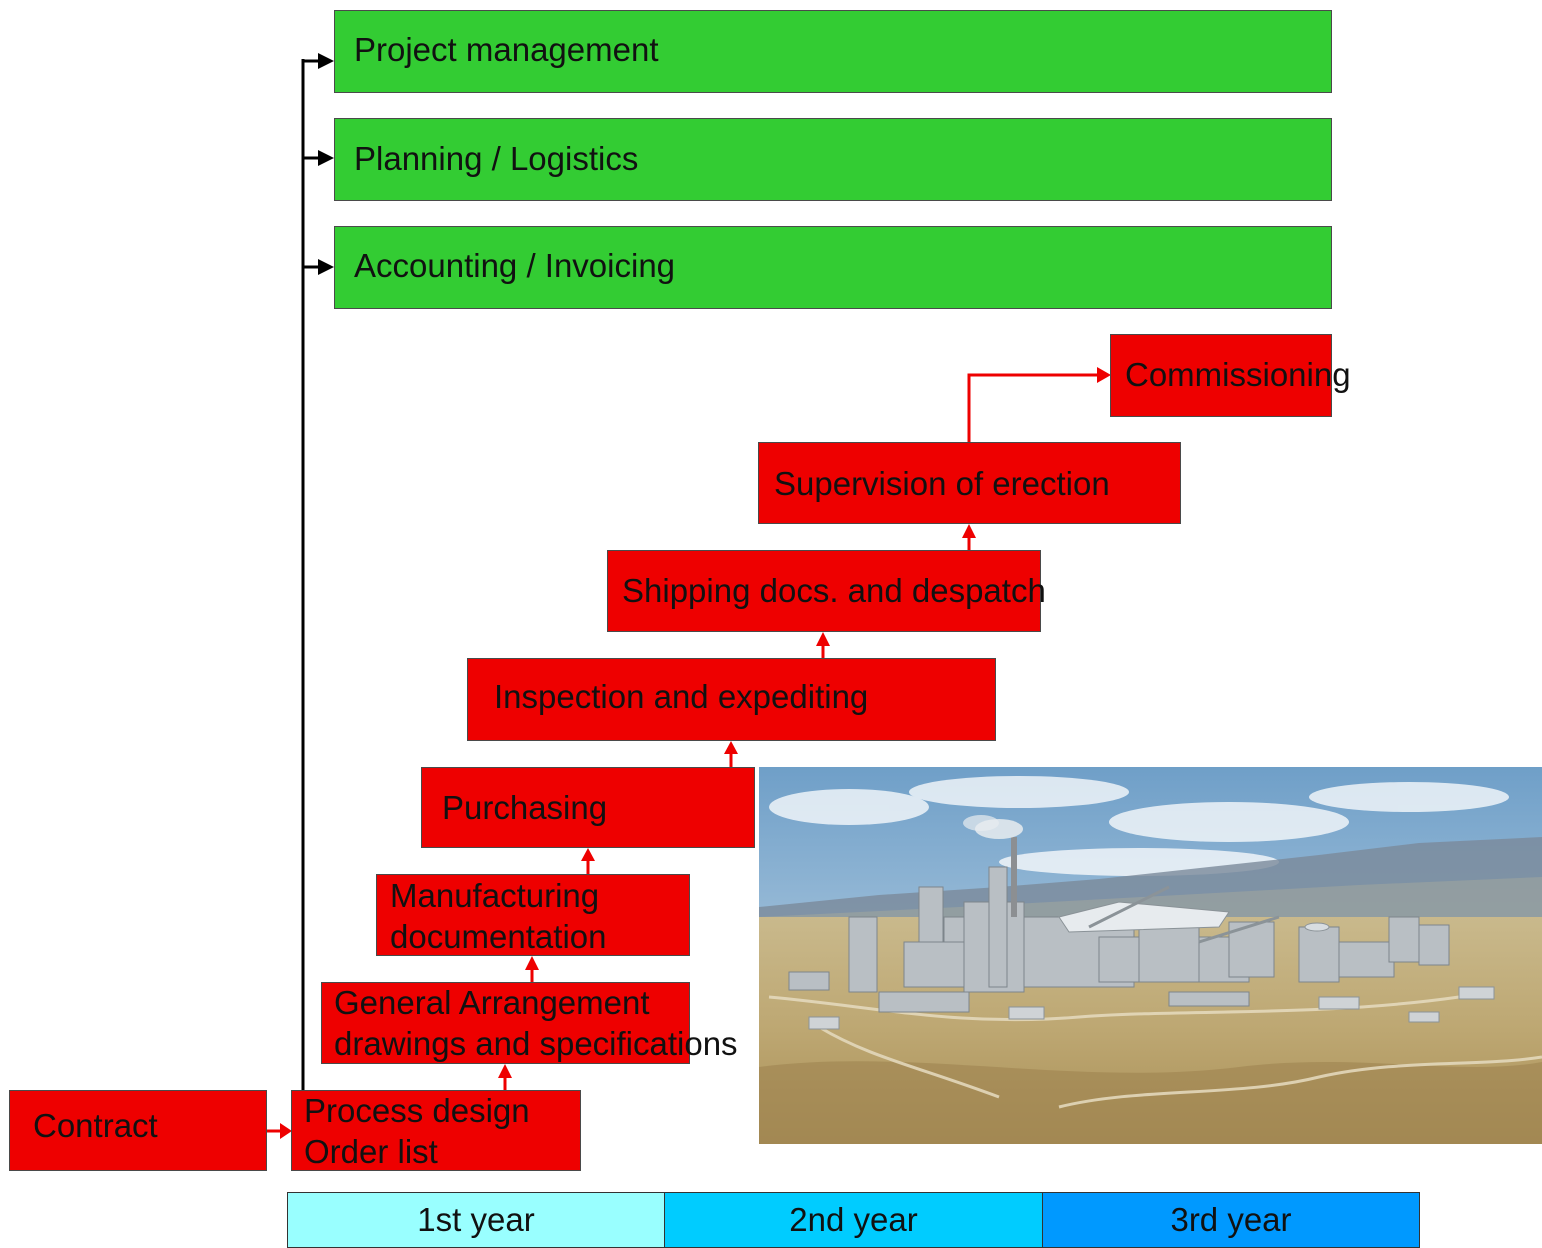 This screenshot has height=1248, width=1542. I want to click on project-management-label: Project management, so click(506, 49).